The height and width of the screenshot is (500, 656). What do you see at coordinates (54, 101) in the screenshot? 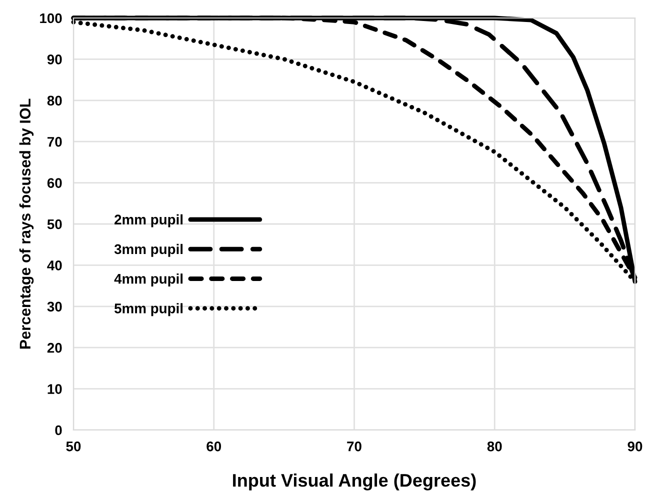
I see `y-tick-label: 80` at bounding box center [54, 101].